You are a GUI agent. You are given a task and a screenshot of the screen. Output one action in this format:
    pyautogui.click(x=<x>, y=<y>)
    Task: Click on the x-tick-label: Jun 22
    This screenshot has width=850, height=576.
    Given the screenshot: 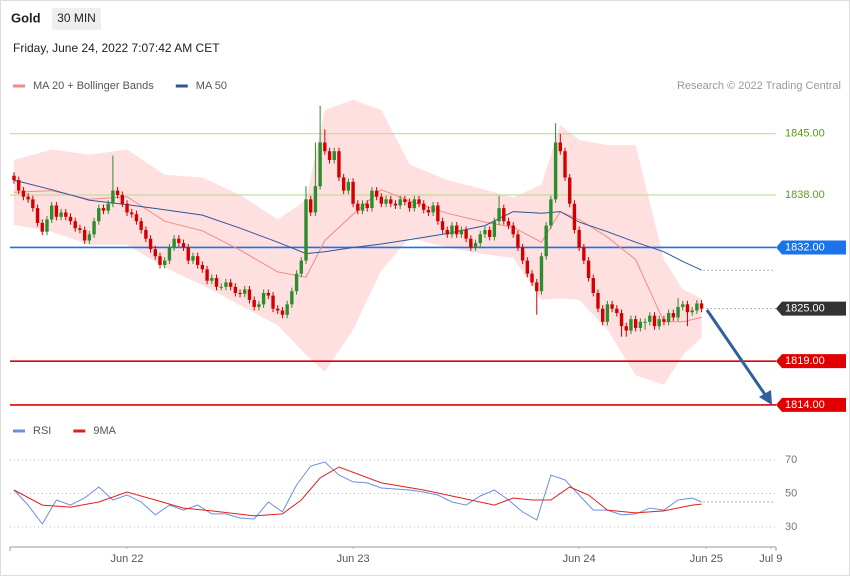 What is the action you would take?
    pyautogui.click(x=127, y=559)
    